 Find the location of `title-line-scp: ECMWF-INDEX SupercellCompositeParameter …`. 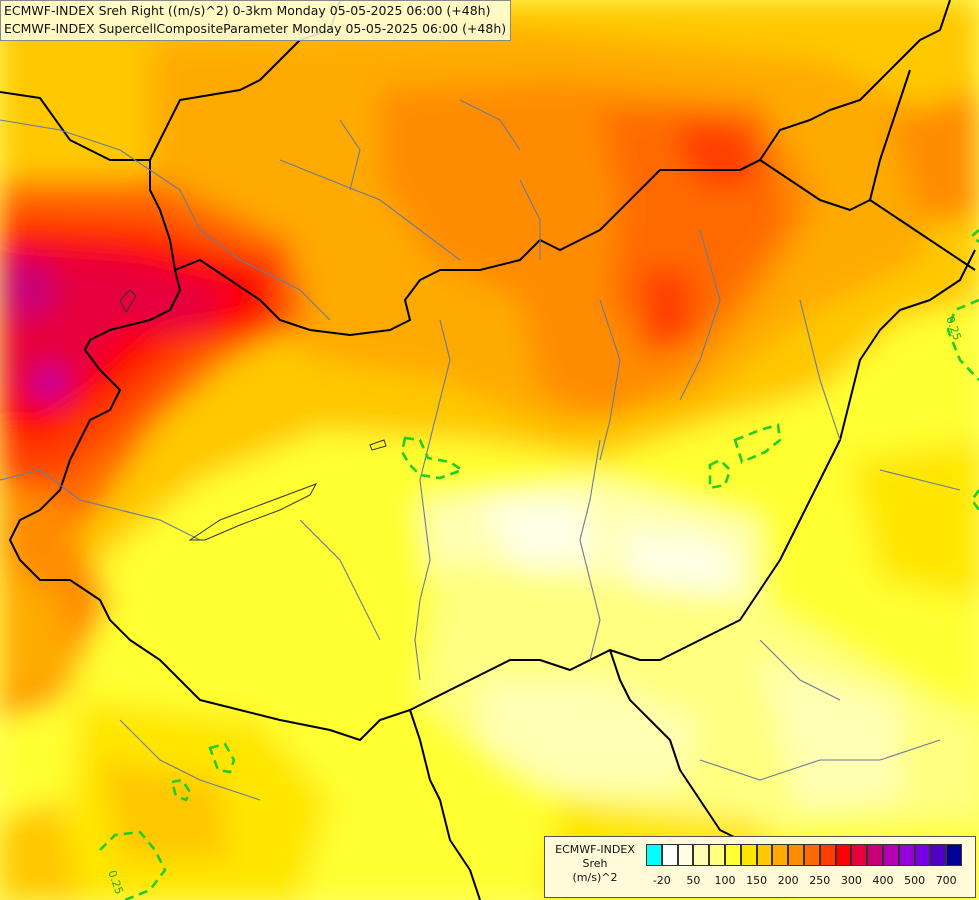

title-line-scp: ECMWF-INDEX SupercellCompositeParameter … is located at coordinates (255, 28).